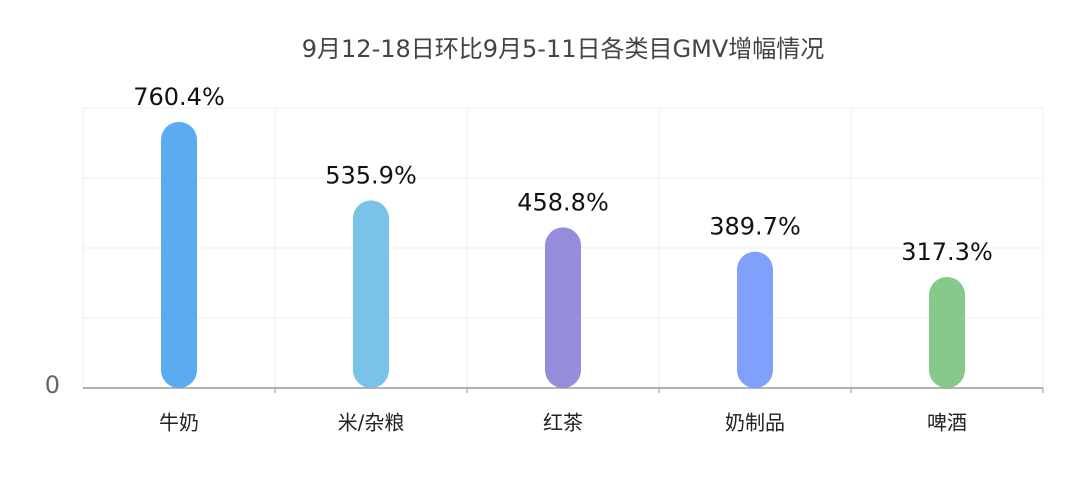 This screenshot has height=482, width=1080. Describe the element at coordinates (371, 175) in the screenshot. I see `value-label: 535.9%` at that location.